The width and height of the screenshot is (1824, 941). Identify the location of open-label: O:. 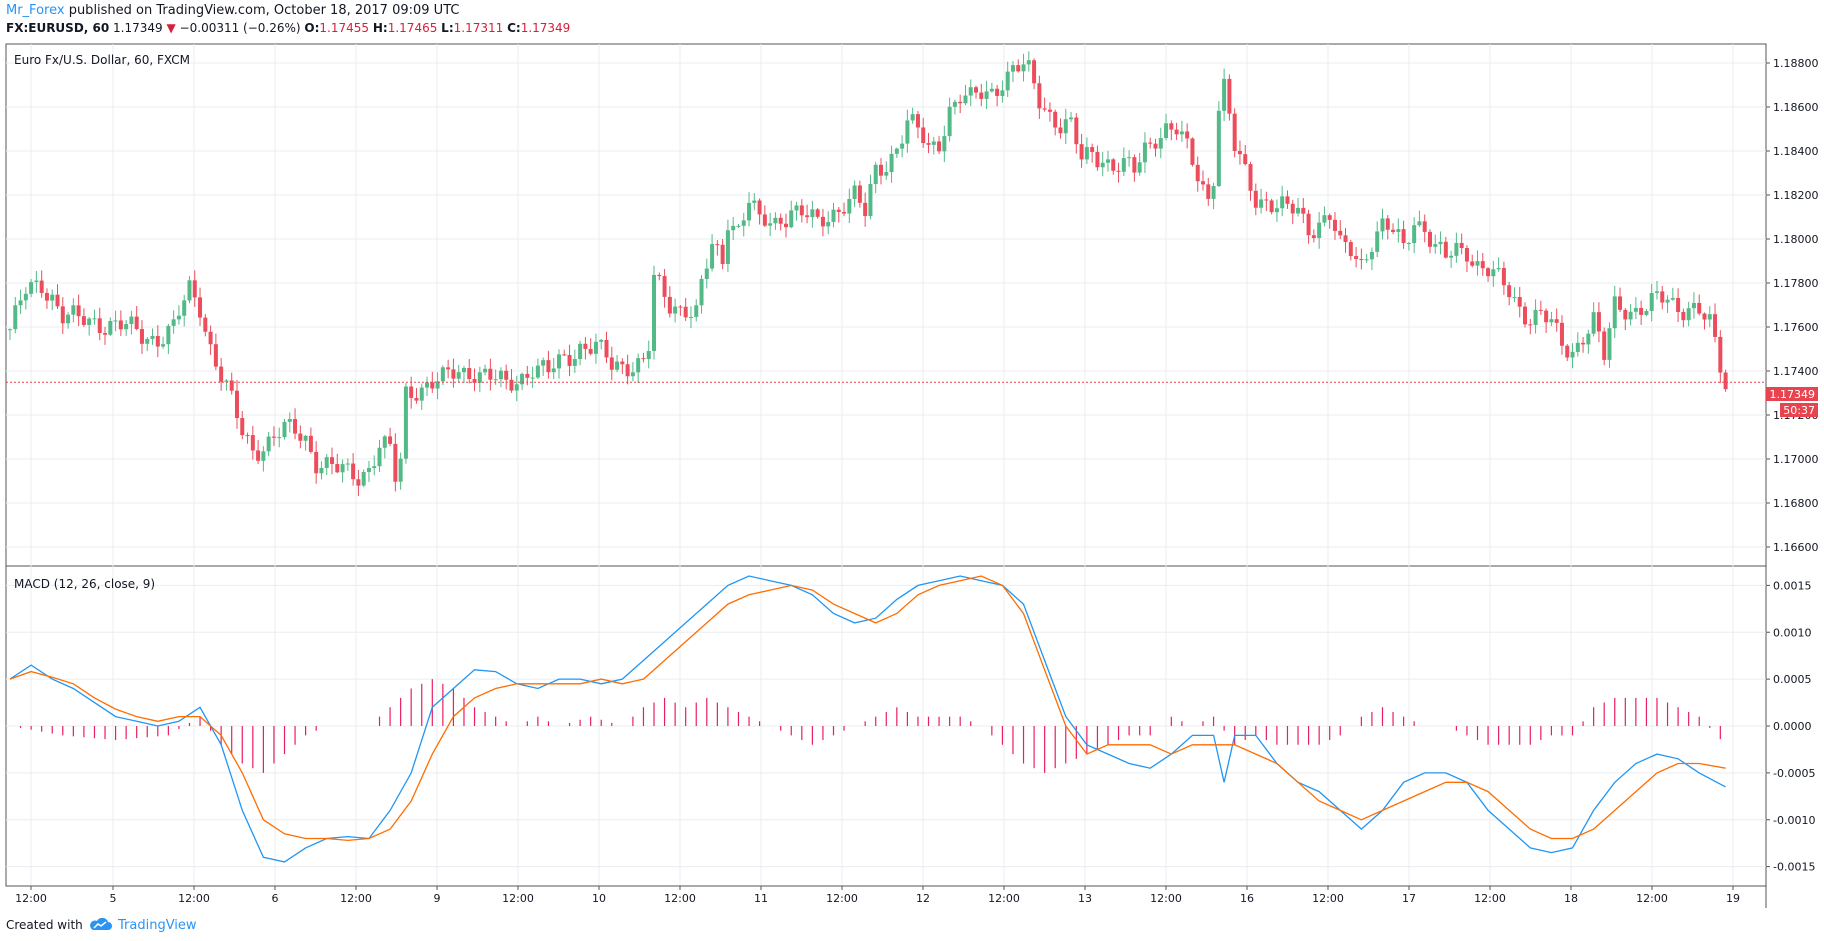
(312, 28).